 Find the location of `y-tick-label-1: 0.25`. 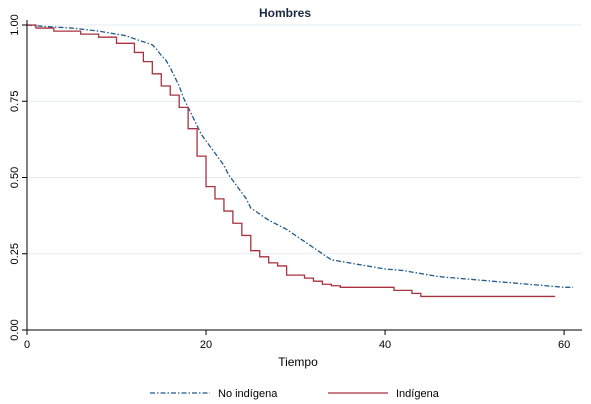

y-tick-label-1: 0.25 is located at coordinates (15, 253).